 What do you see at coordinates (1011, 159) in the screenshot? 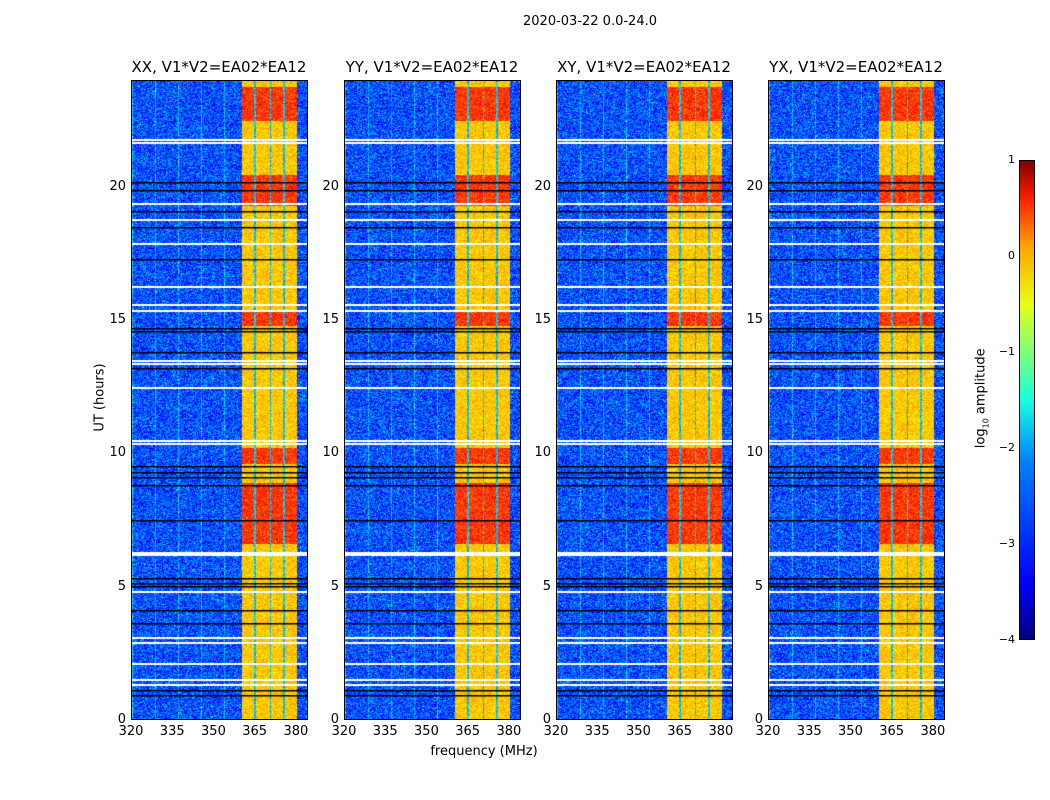
I see `colorbar-tick-label: 1` at bounding box center [1011, 159].